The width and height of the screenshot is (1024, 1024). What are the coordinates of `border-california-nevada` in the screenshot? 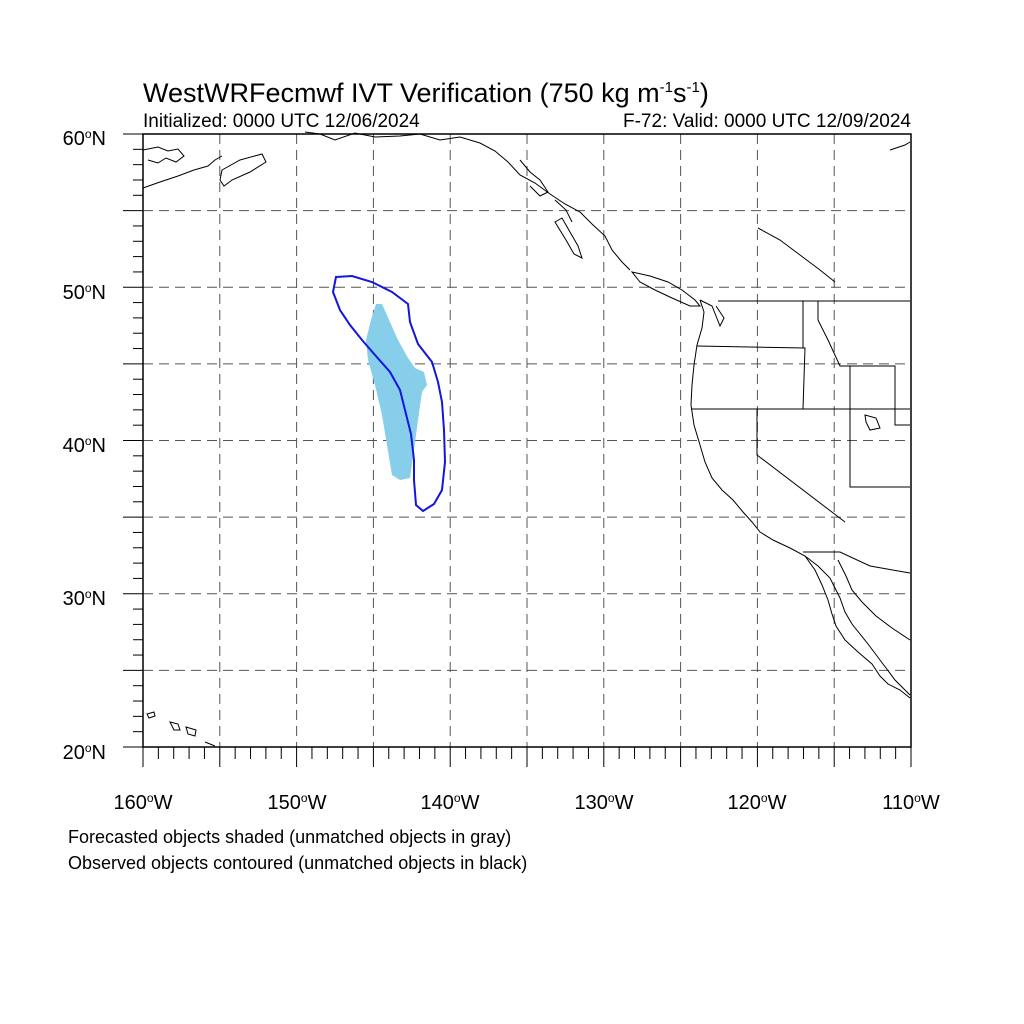 It's located at (801, 466).